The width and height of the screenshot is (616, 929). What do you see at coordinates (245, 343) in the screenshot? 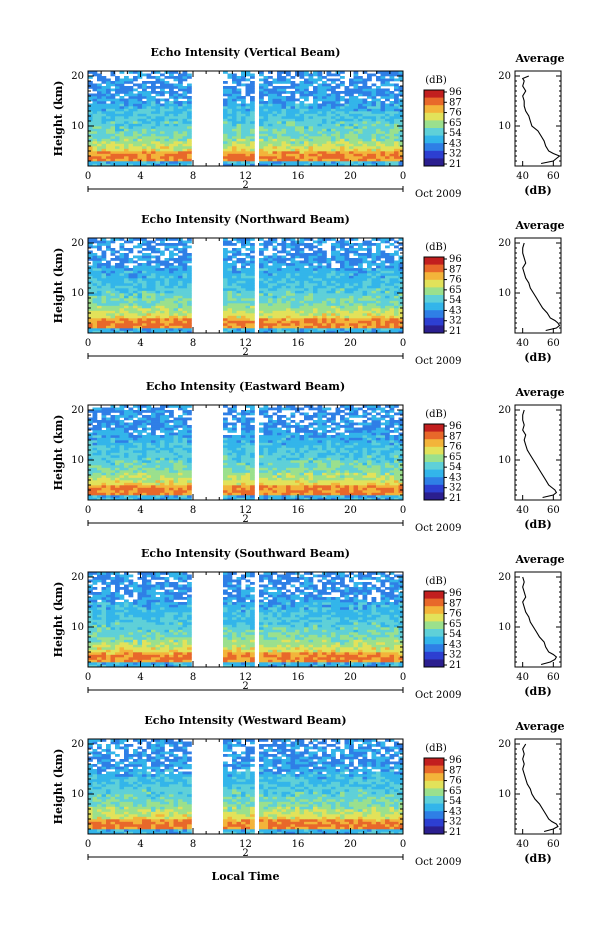
I see `x-tick-label: 12` at bounding box center [245, 343].